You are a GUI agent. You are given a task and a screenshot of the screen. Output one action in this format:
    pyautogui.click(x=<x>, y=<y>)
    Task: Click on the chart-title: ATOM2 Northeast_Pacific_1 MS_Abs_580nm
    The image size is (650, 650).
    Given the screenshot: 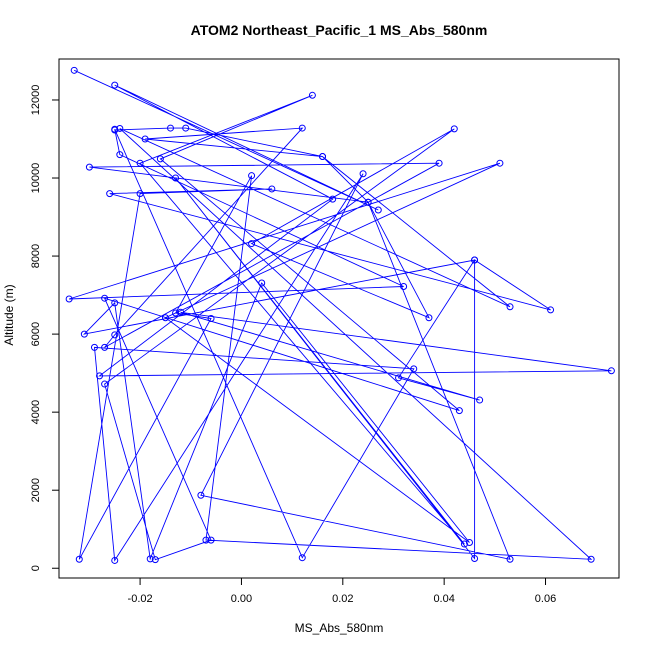 What is the action you would take?
    pyautogui.click(x=339, y=30)
    